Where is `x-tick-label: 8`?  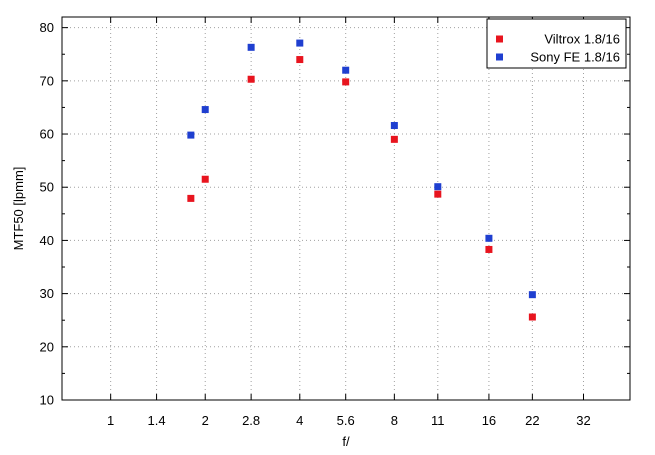
x-tick-label: 8 is located at coordinates (394, 420).